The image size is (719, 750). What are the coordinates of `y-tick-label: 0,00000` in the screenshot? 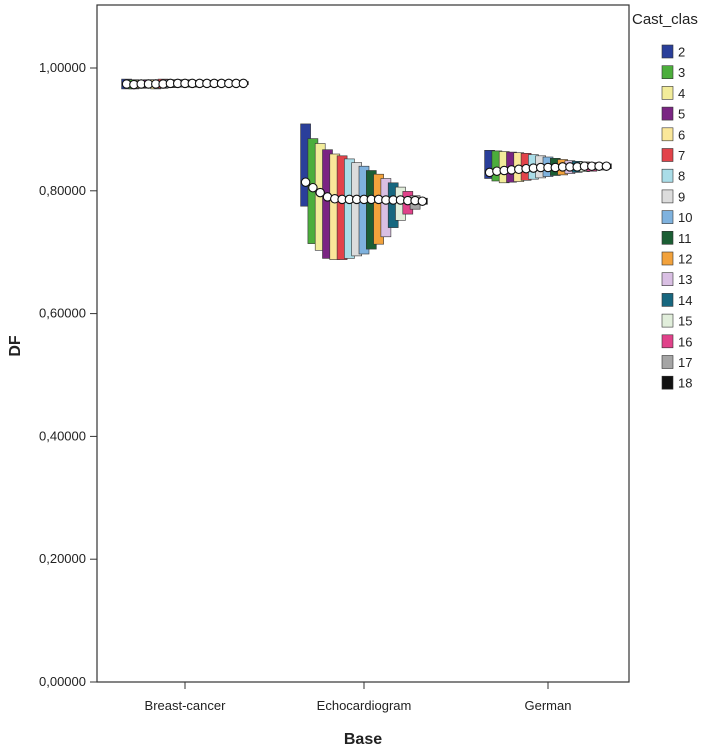 It's located at (62, 681).